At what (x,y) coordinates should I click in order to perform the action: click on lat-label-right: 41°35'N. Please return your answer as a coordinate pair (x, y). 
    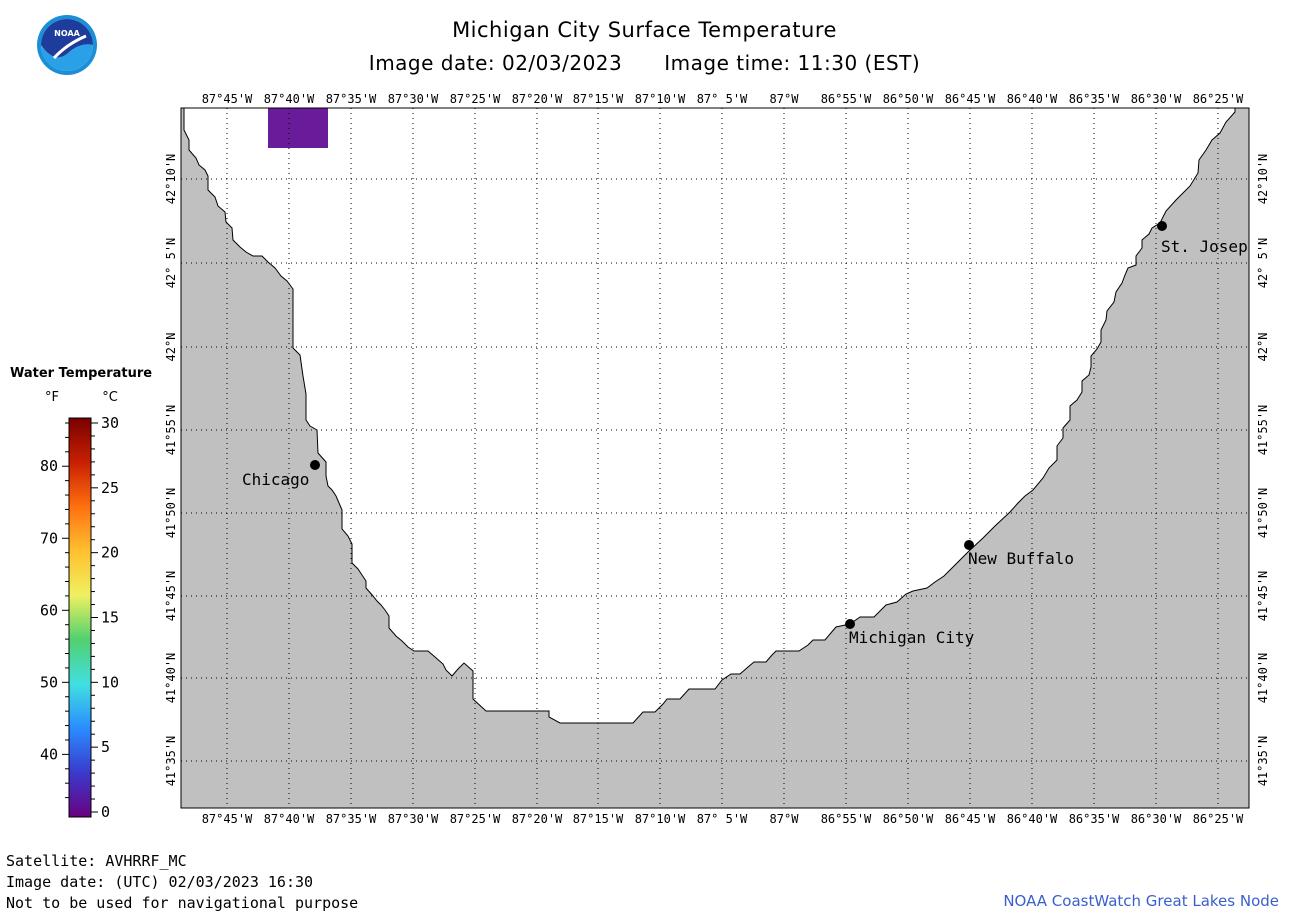
    Looking at the image, I should click on (1263, 761).